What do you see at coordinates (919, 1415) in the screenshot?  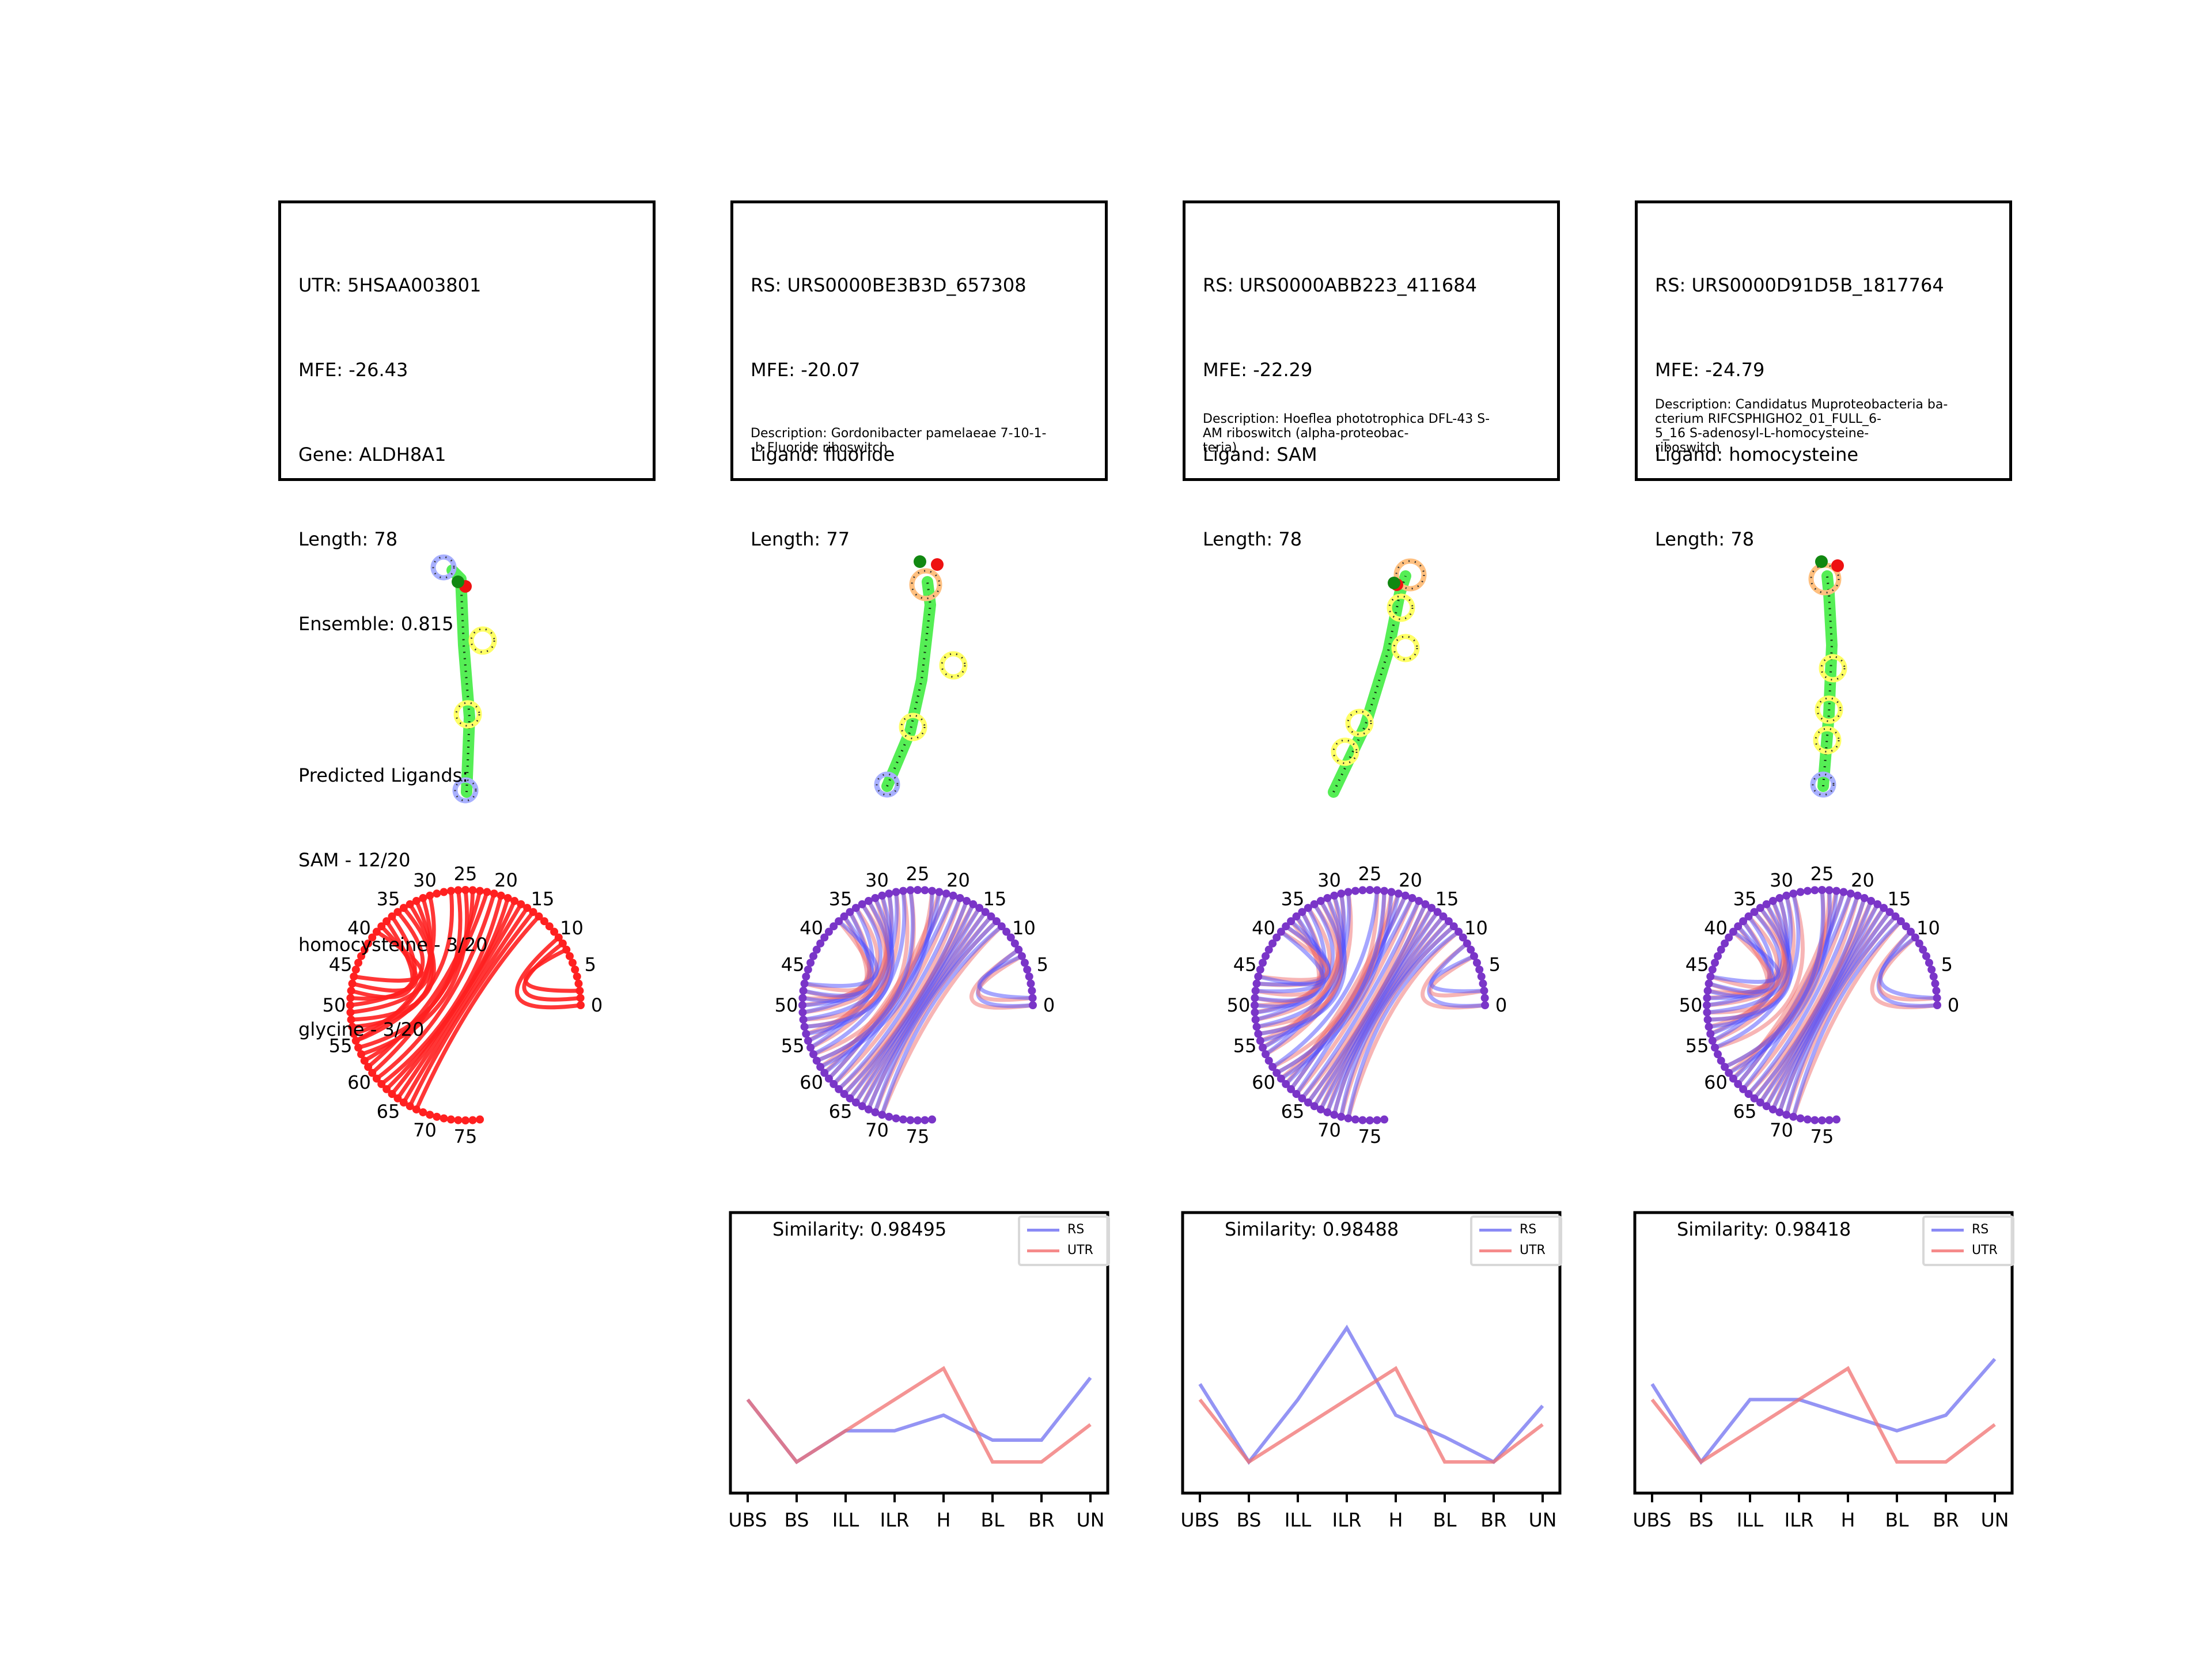 I see `series-line-utr` at bounding box center [919, 1415].